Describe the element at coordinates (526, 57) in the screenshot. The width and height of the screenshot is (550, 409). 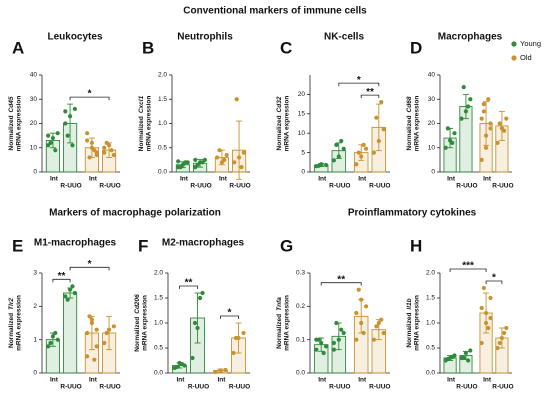
I see `legend-label: Old` at that location.